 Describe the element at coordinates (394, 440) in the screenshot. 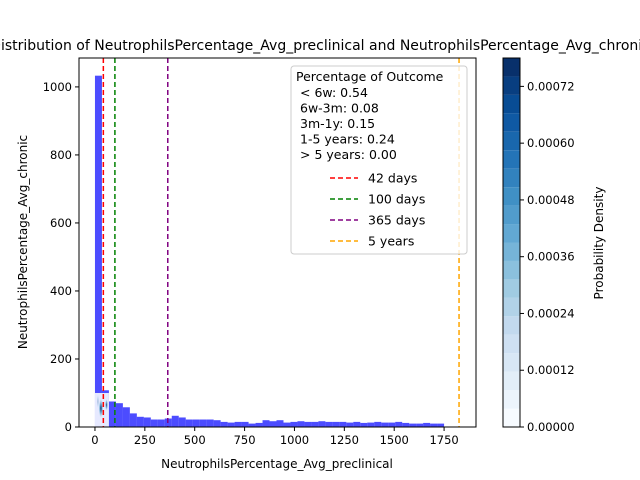

I see `x-tick-label: 1500` at that location.